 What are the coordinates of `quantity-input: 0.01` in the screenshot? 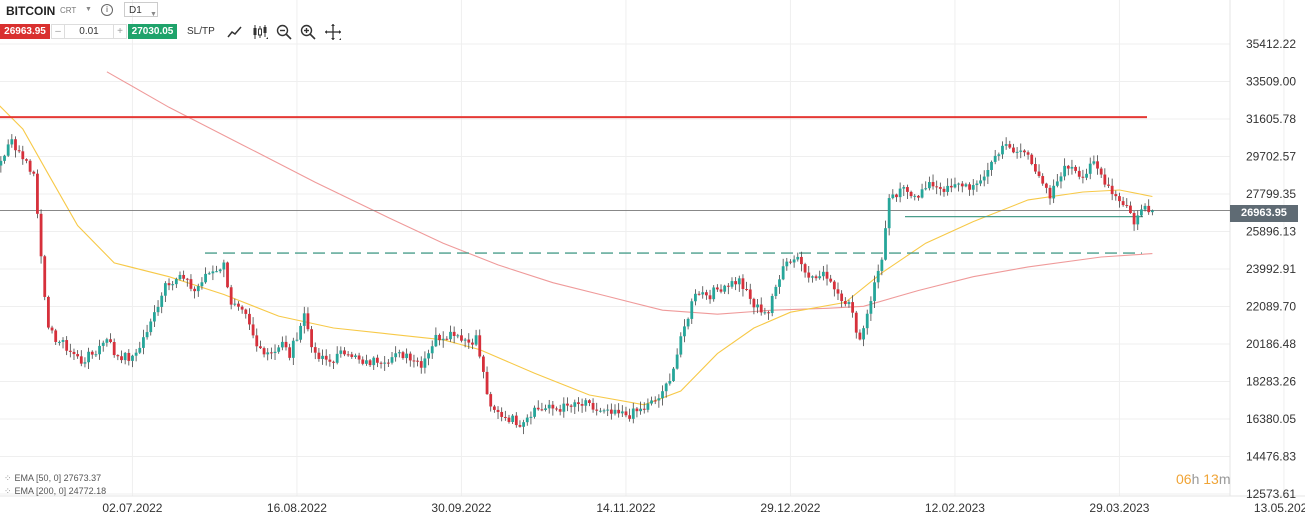 It's located at (89, 31).